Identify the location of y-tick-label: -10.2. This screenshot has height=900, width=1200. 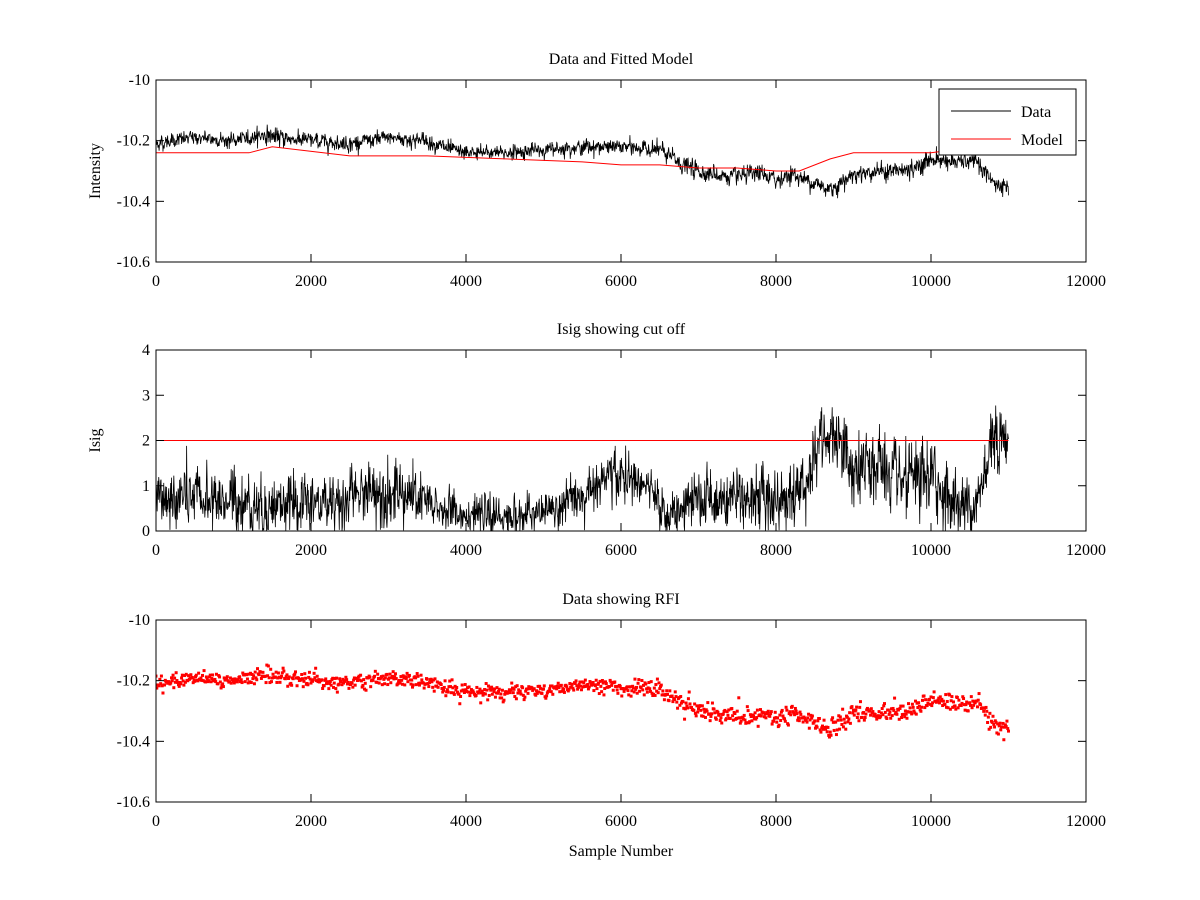
(133, 141).